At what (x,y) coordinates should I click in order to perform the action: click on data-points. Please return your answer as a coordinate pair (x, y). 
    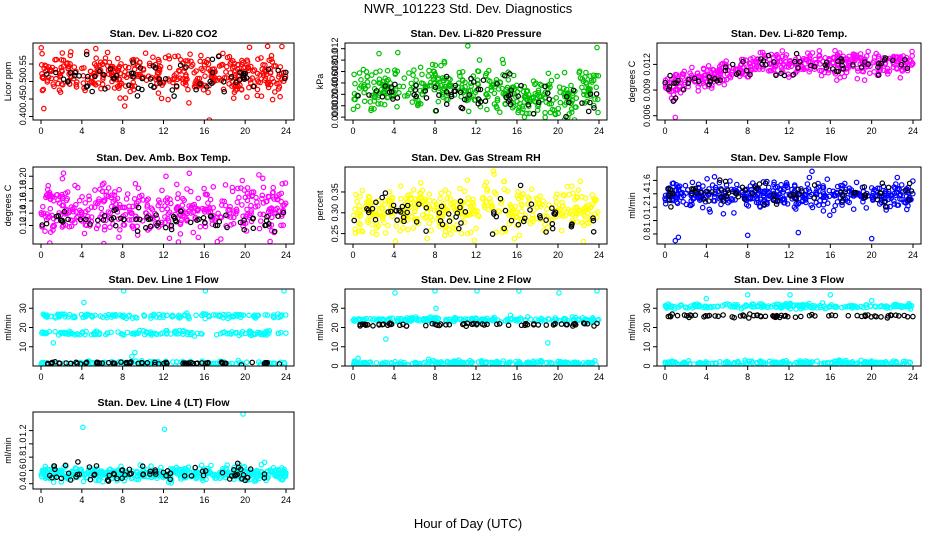
    Looking at the image, I should click on (475, 206).